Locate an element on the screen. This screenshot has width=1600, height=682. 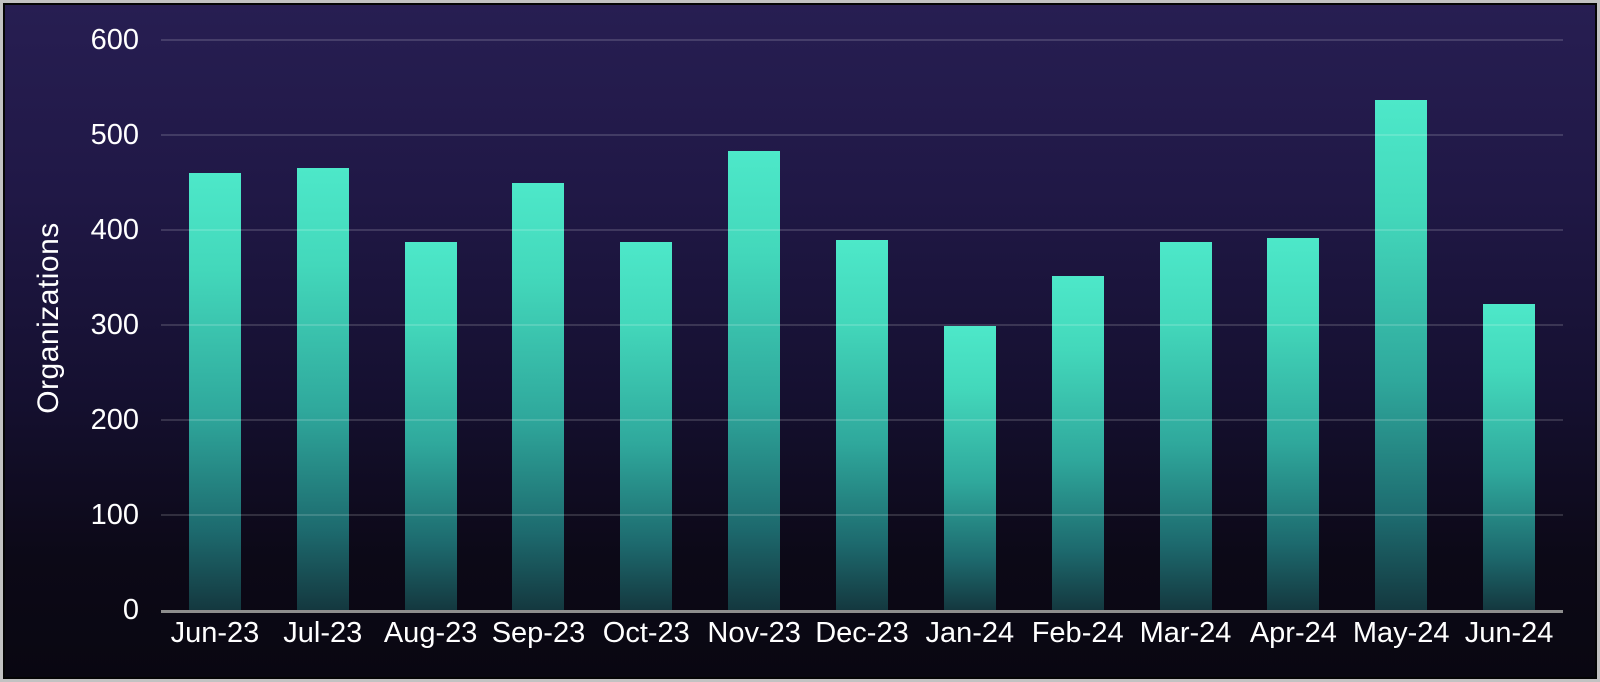
x-tick-label: Feb-24 is located at coordinates (1077, 633).